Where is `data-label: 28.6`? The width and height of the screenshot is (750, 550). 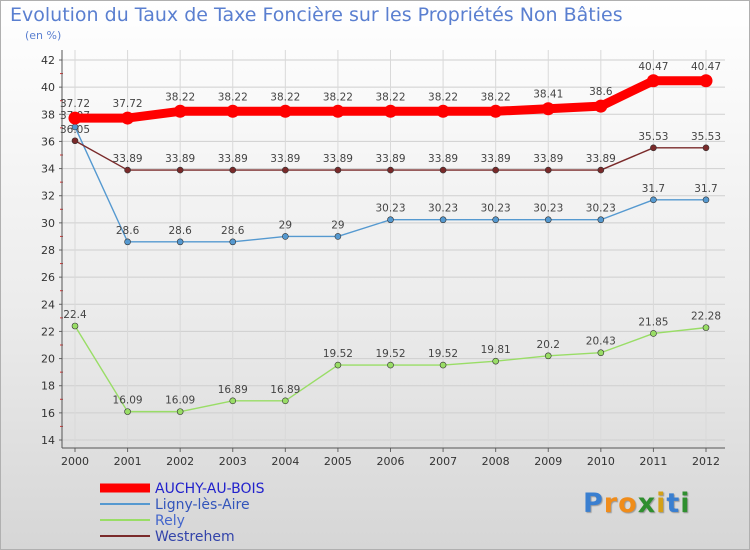
data-label: 28.6 is located at coordinates (128, 231).